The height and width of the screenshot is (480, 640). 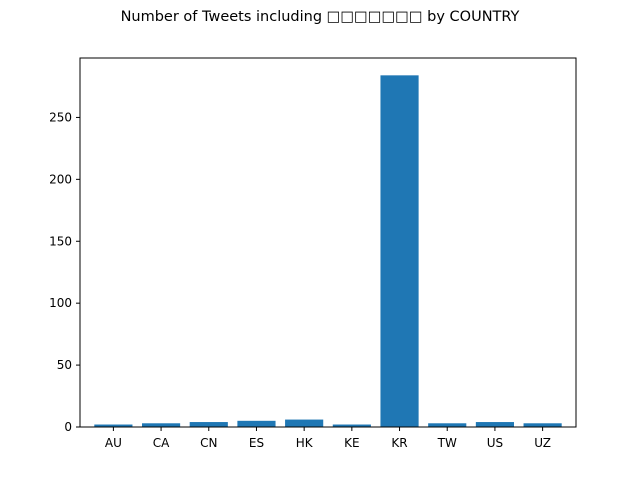 What do you see at coordinates (208, 424) in the screenshot?
I see `bar-cn` at bounding box center [208, 424].